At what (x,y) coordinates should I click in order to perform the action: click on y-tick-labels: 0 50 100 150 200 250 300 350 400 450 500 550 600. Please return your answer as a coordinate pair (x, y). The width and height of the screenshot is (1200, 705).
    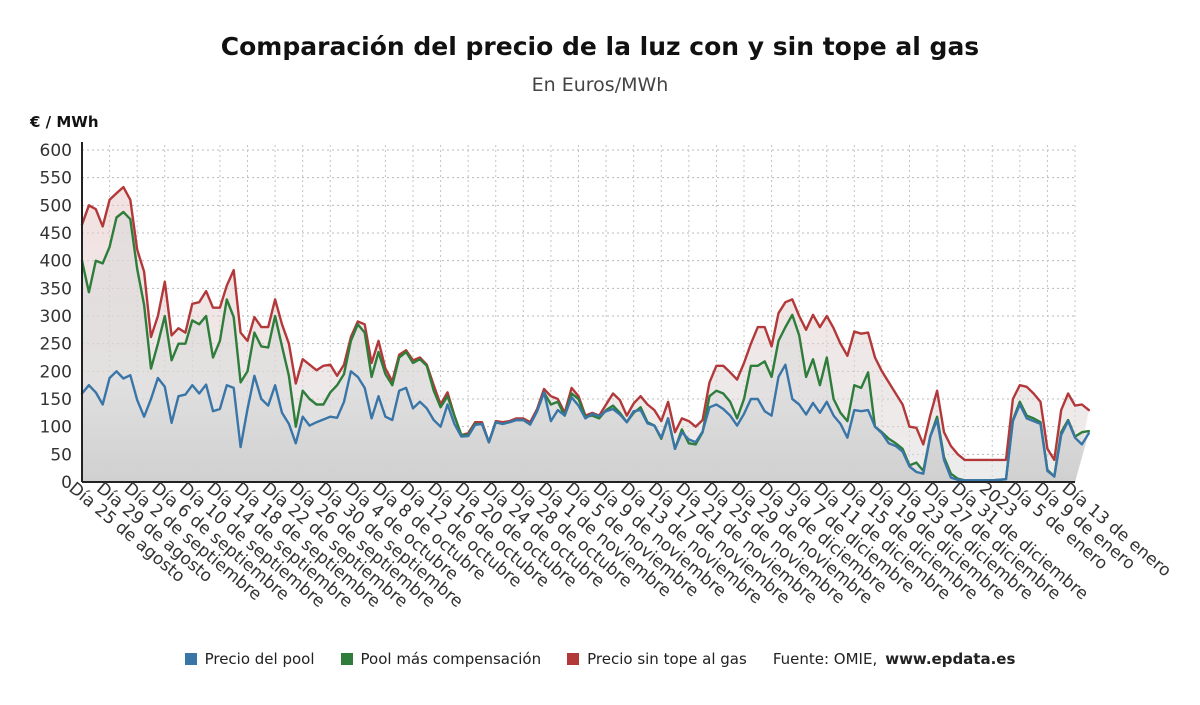
    Looking at the image, I should click on (56, 317).